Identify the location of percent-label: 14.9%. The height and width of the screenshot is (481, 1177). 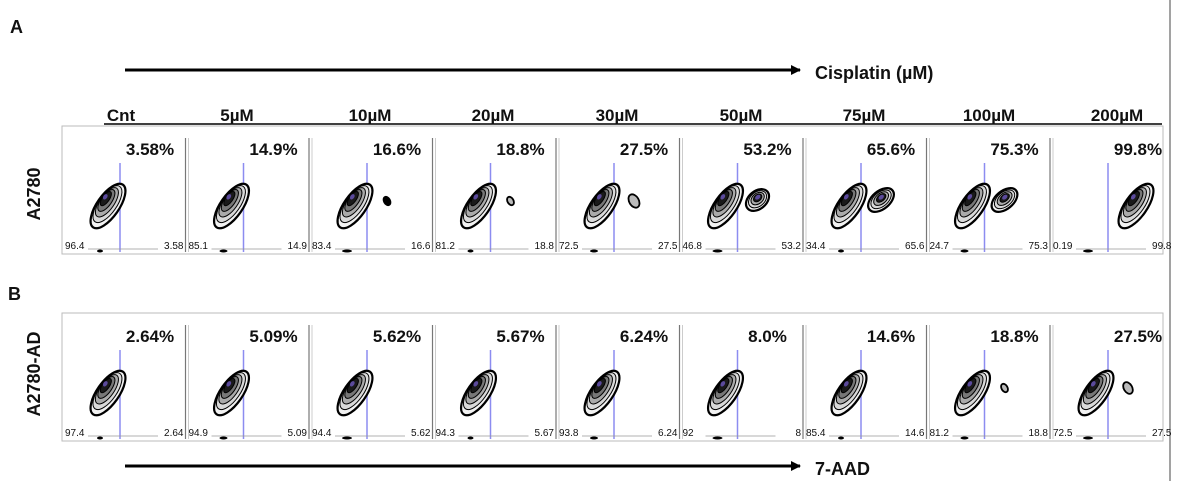
(273, 149).